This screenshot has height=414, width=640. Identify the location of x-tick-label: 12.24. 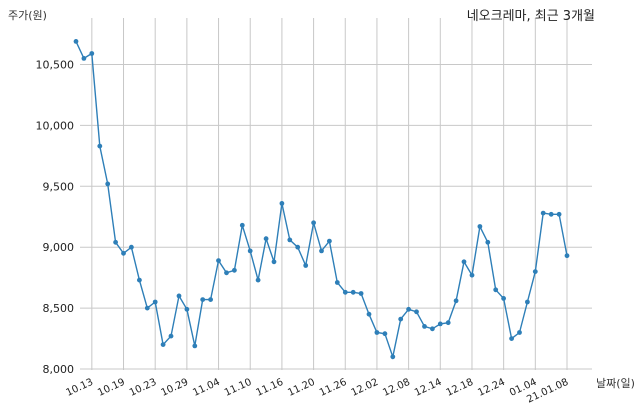
(491, 388).